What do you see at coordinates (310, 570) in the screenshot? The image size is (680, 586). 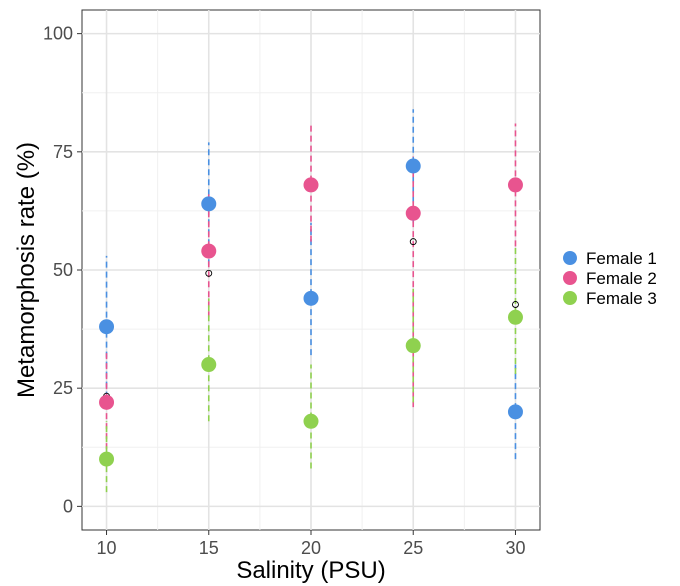 I see `x-axis-title: Salinity (PSU)` at bounding box center [310, 570].